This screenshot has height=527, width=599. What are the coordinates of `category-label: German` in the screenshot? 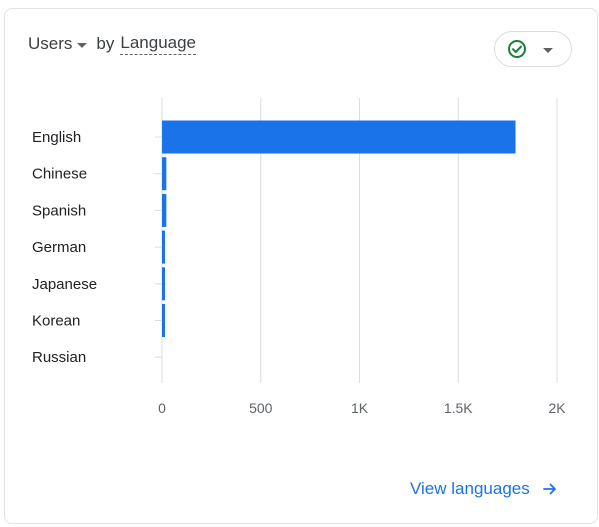 It's located at (59, 247).